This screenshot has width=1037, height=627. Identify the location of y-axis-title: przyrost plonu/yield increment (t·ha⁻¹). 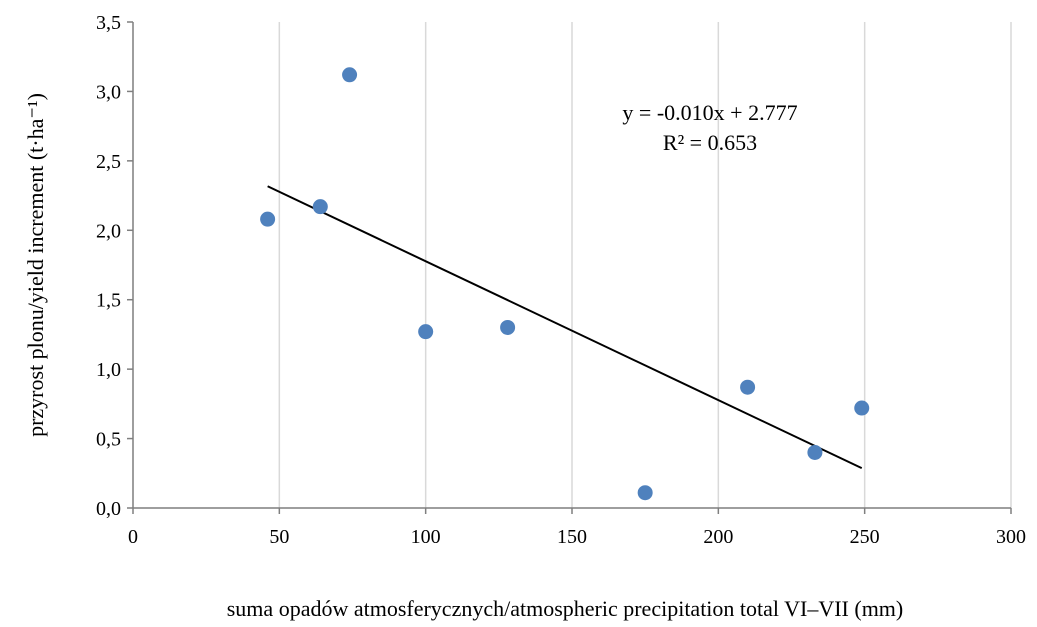
(35, 265).